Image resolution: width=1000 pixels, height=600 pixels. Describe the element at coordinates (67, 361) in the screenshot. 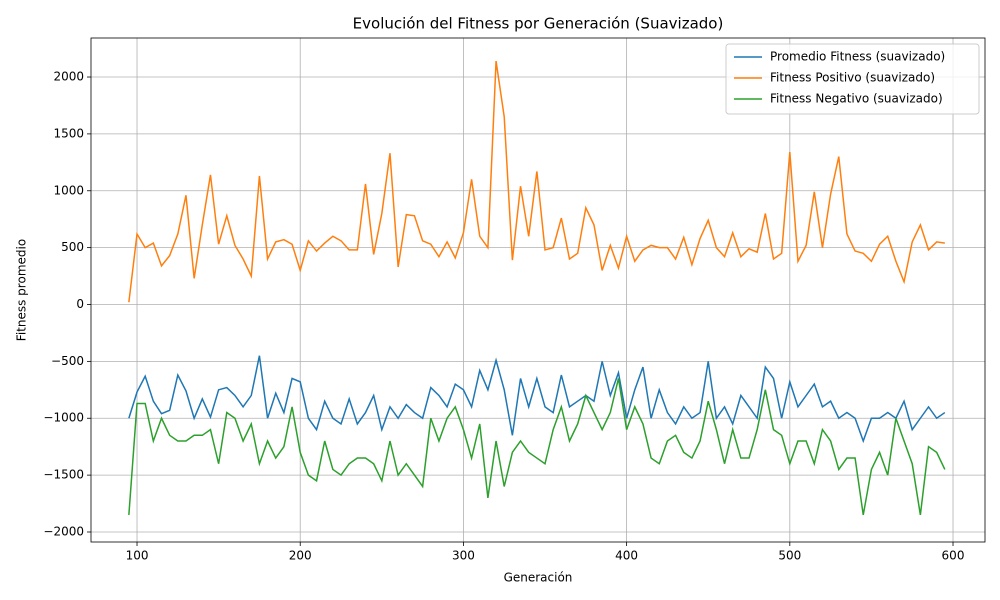

I see `y-tick-label: −500` at that location.